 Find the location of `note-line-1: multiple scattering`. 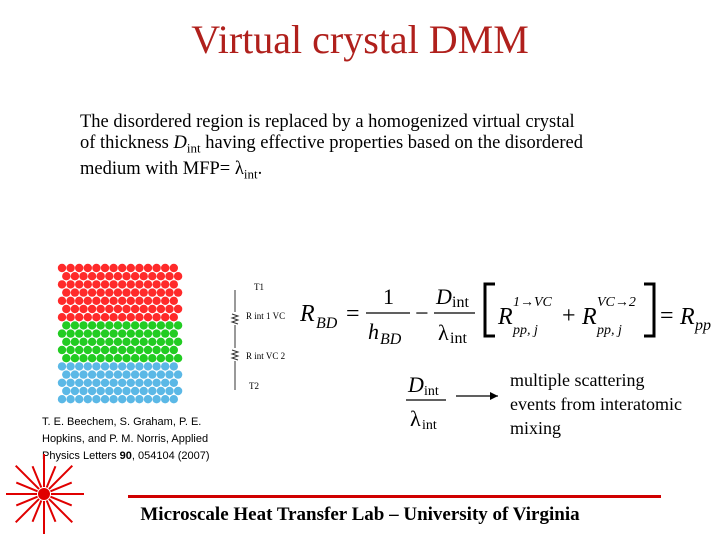

note-line-1: multiple scattering is located at coordinates (577, 380).